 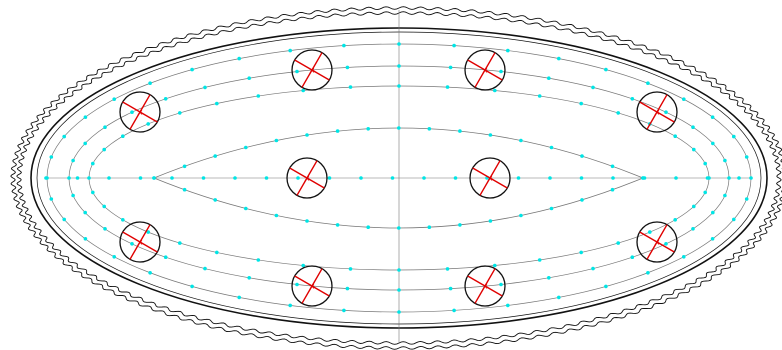 I want to click on center-mark: ×, so click(x=485, y=286).